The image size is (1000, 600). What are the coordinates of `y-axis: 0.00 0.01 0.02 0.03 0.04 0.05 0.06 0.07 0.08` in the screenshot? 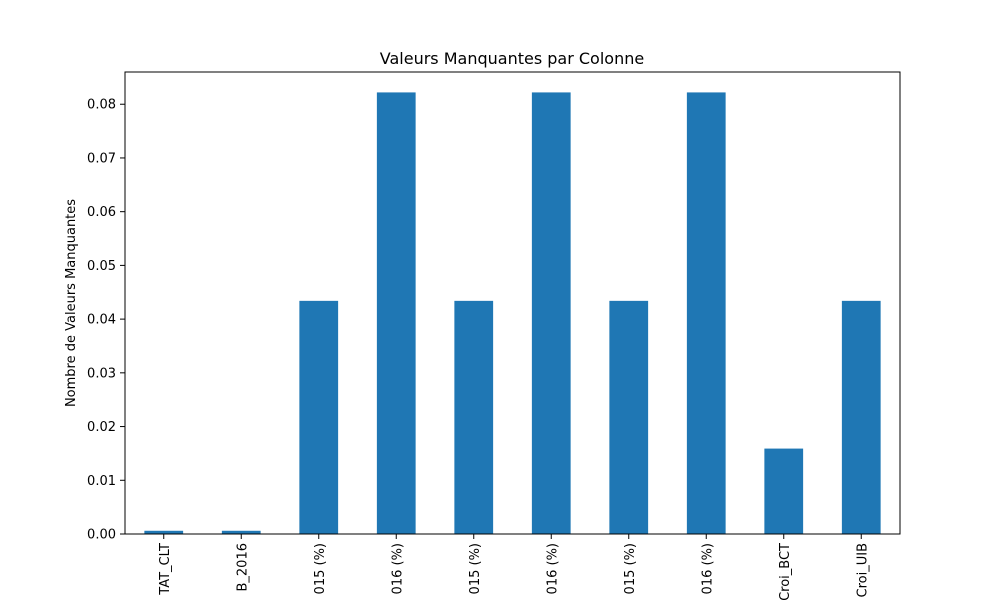 It's located at (106, 320).